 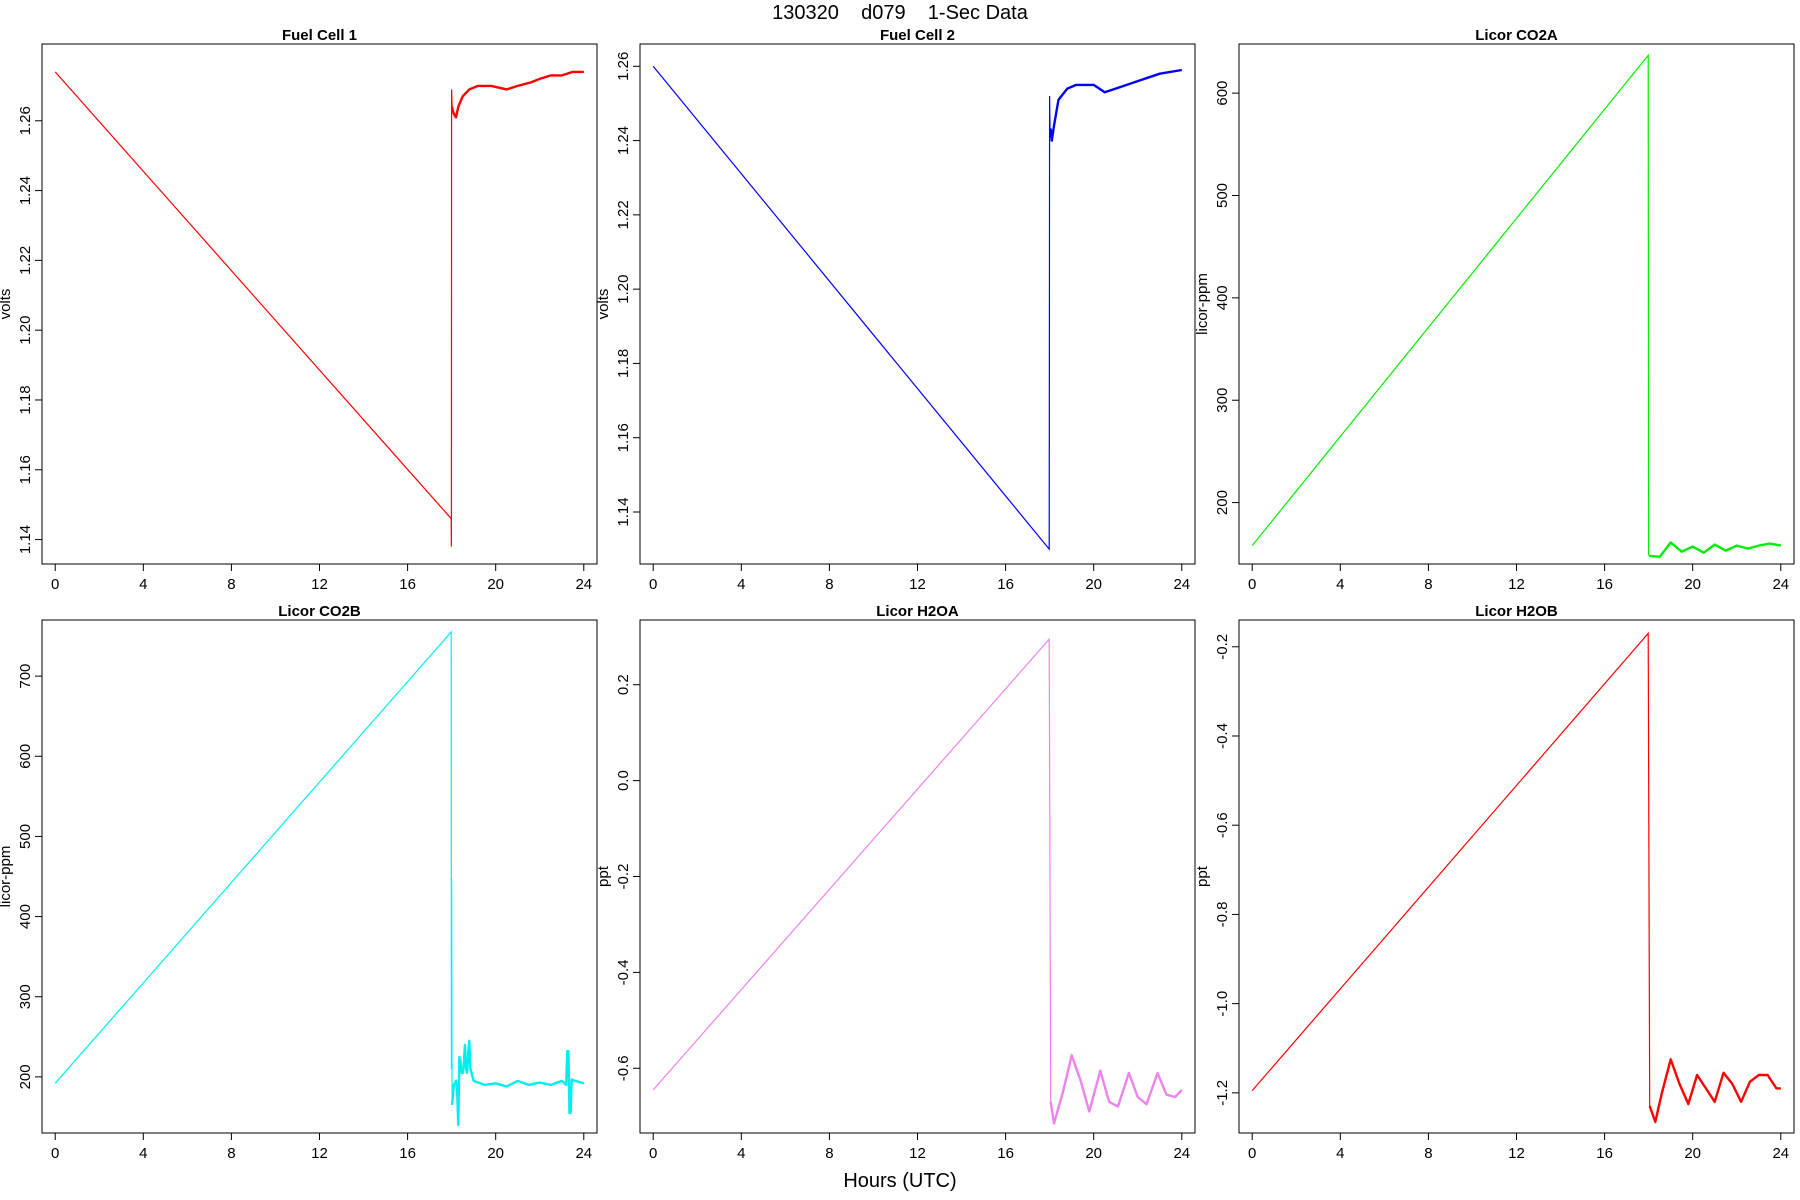 I want to click on y-tick-label: -0.8, so click(x=1222, y=914).